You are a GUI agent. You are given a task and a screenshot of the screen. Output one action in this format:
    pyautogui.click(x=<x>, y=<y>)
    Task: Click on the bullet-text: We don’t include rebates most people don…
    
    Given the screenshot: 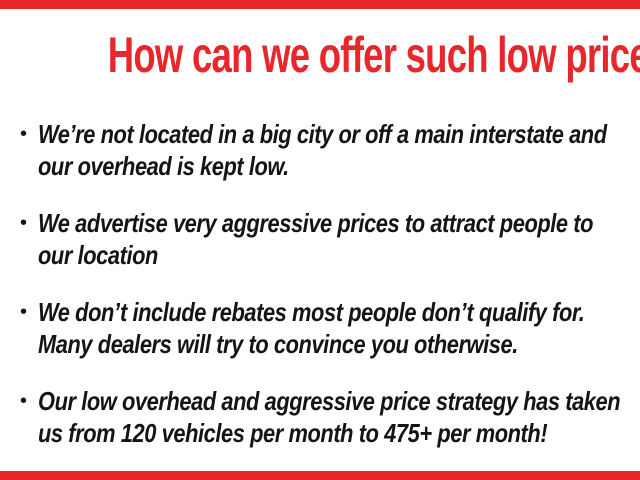 What is the action you would take?
    pyautogui.click(x=339, y=328)
    